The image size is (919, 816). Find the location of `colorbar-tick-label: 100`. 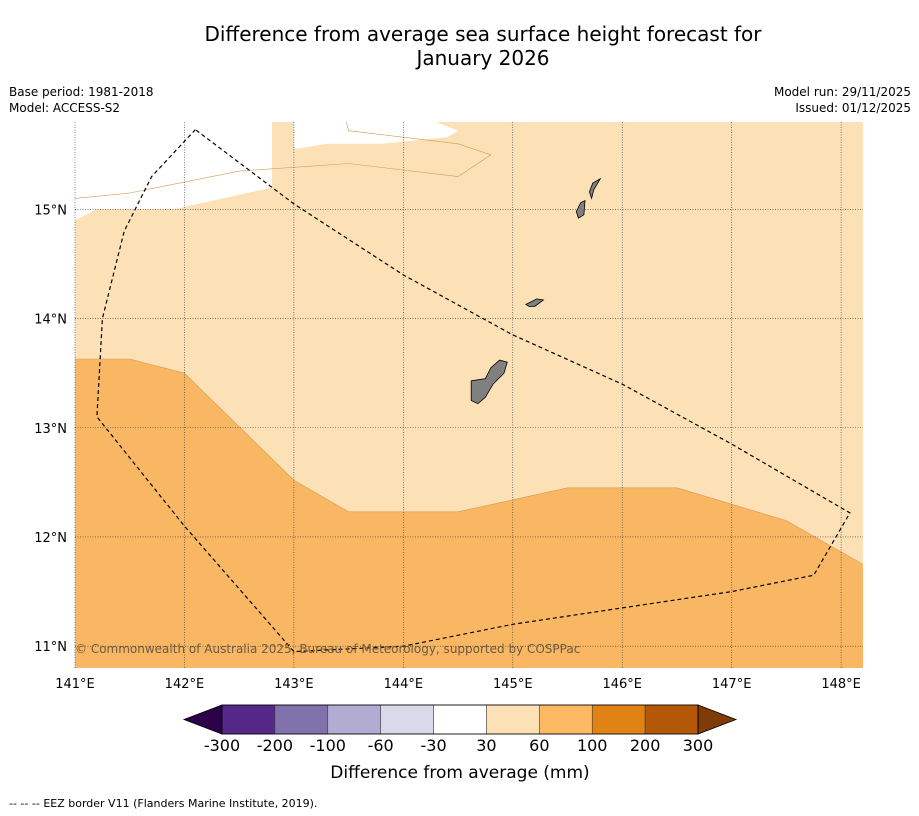

colorbar-tick-label: 100 is located at coordinates (592, 745).